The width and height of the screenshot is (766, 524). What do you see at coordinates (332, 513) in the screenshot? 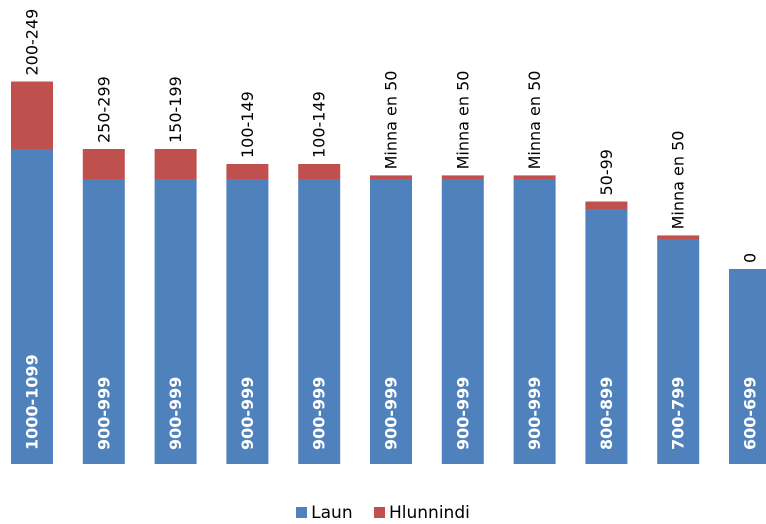
I see `legend-label-laun: Laun` at bounding box center [332, 513].